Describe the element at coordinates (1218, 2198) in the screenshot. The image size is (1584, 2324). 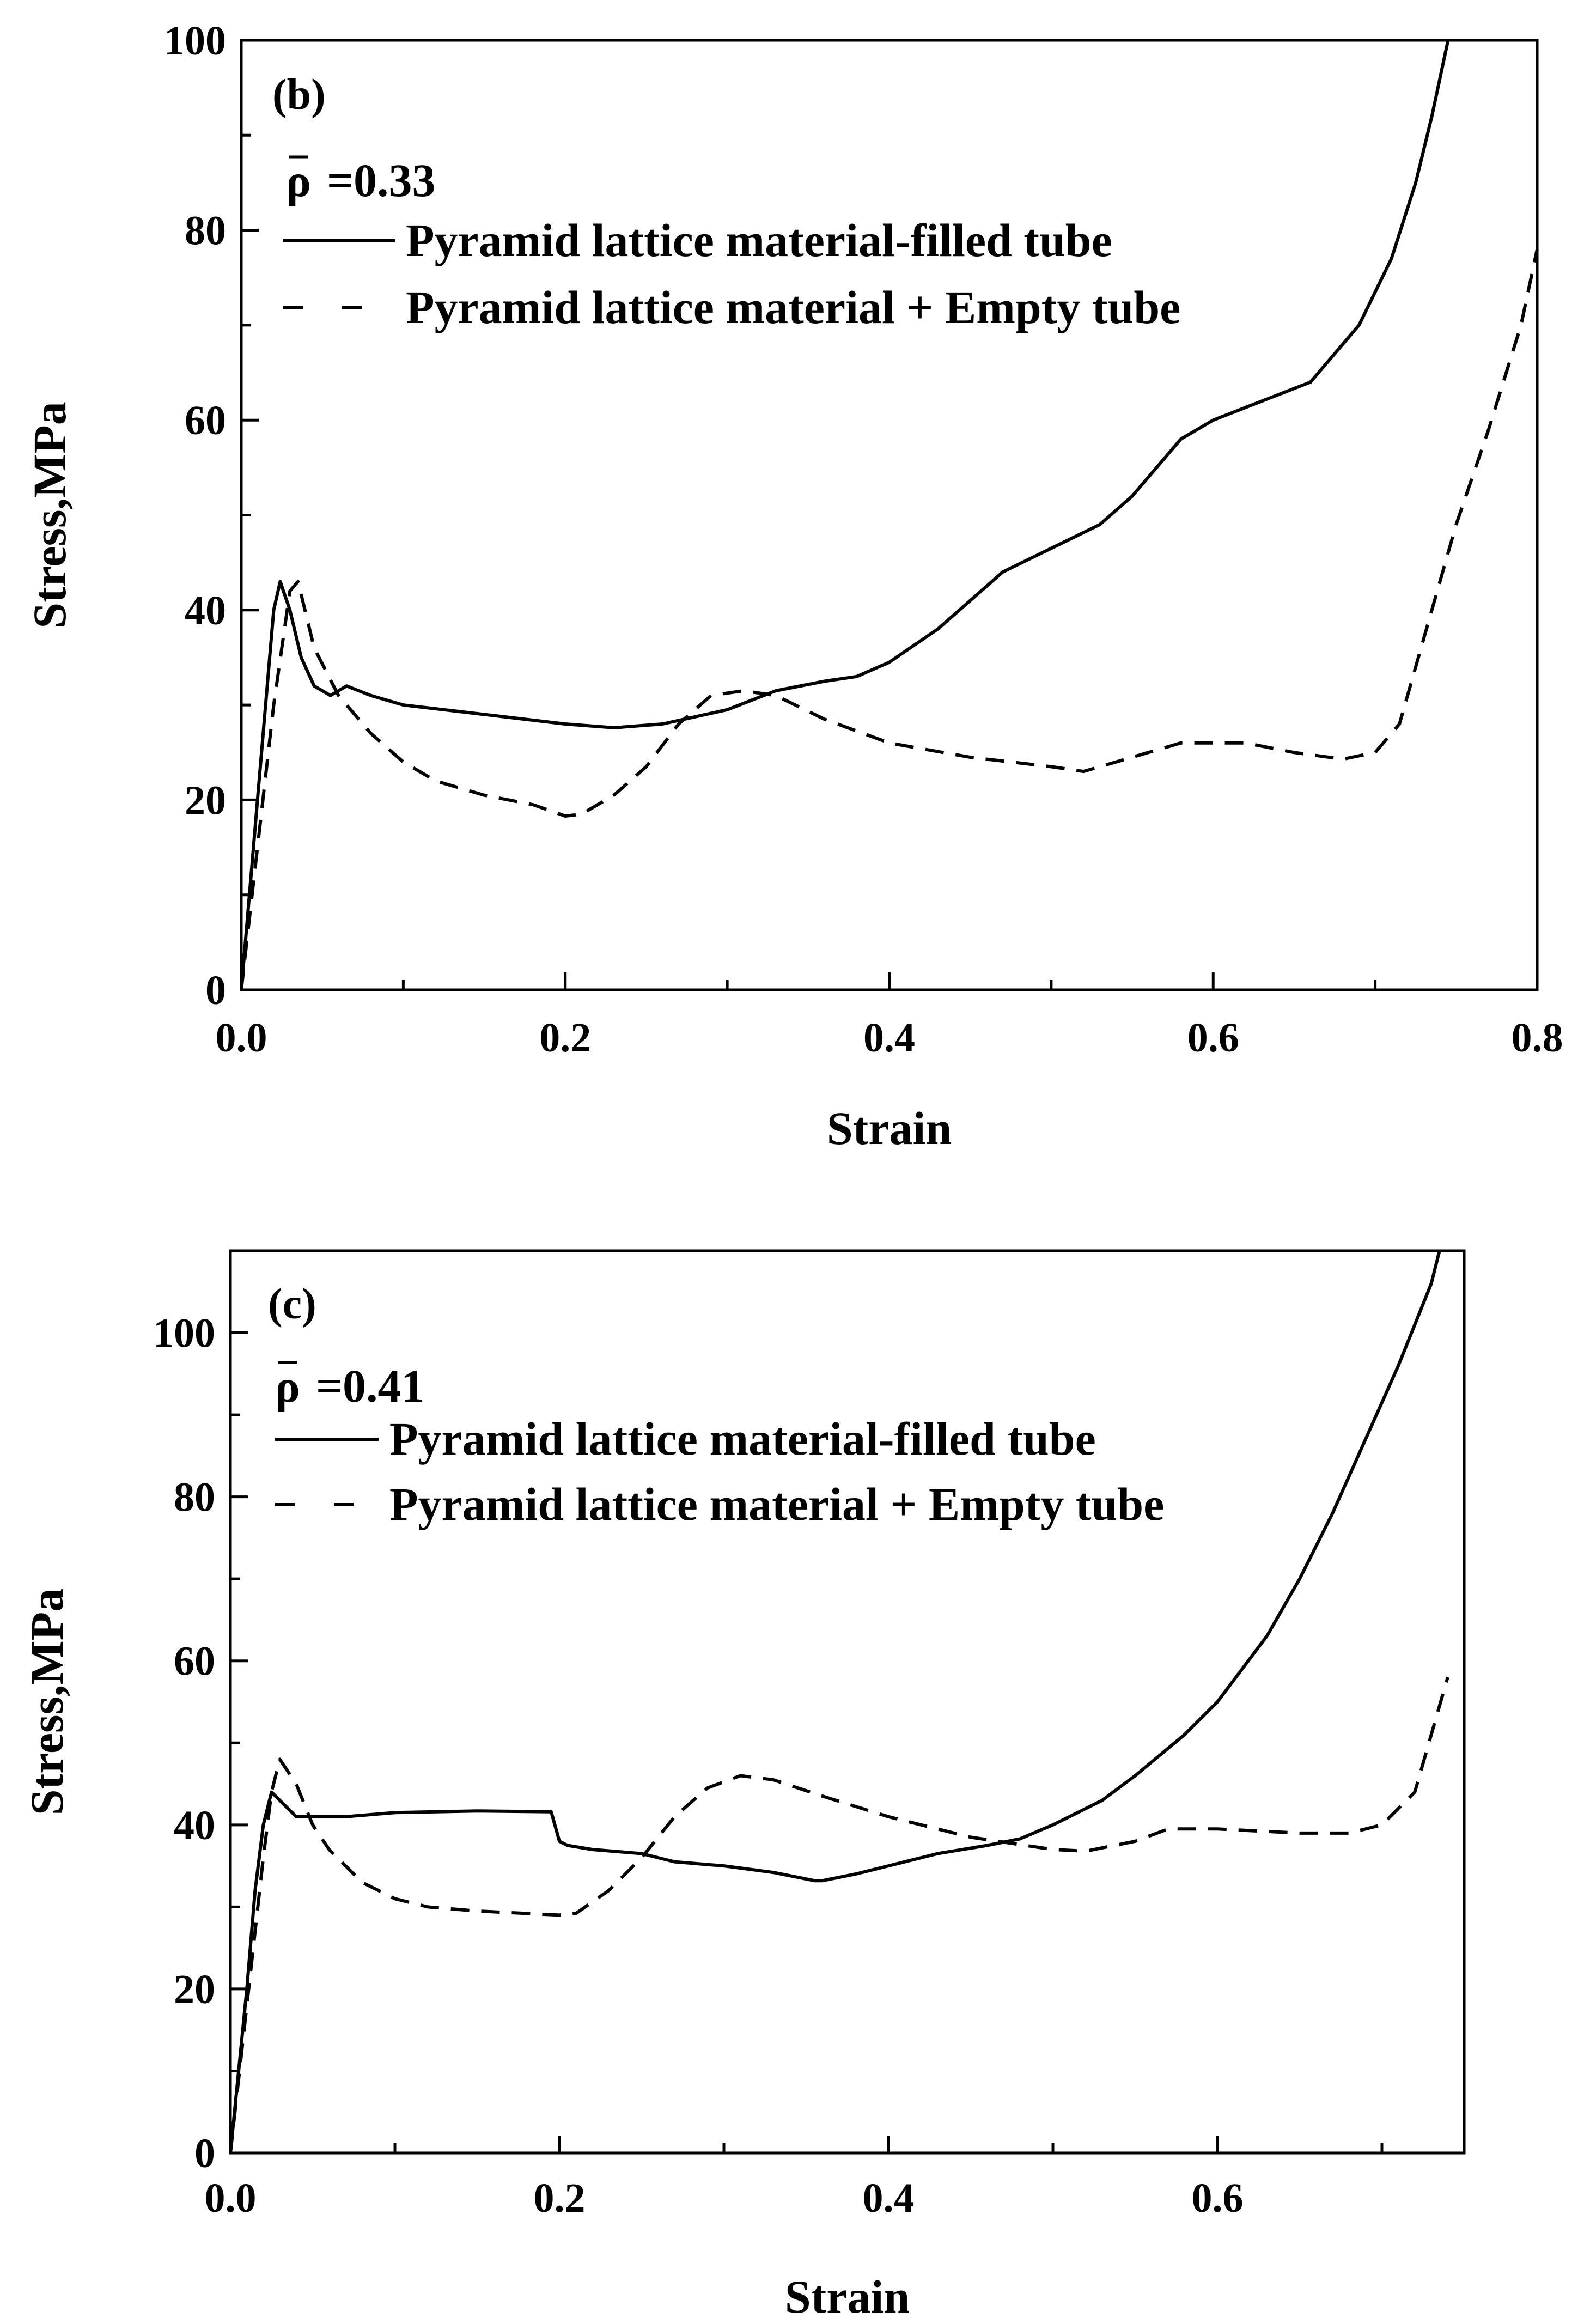
I see `panel-c-x-tick-label: 0.6` at that location.